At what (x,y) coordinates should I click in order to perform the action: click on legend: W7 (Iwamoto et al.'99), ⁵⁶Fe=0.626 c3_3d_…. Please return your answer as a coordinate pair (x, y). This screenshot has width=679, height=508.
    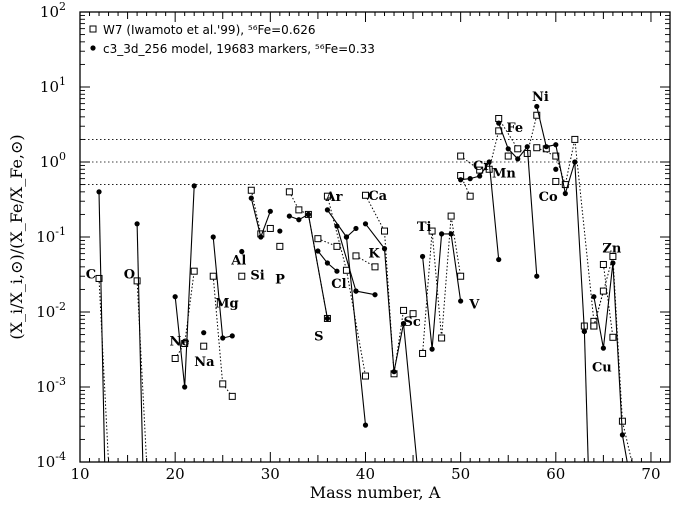
    Looking at the image, I should click on (232, 39).